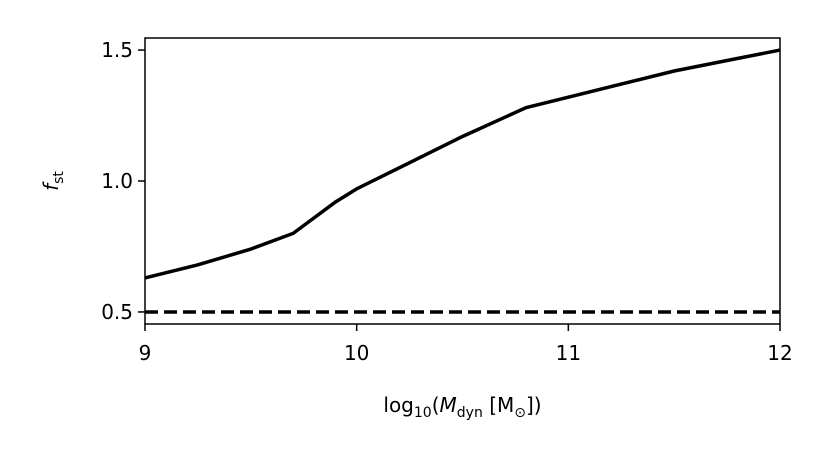 The image size is (830, 457). Describe the element at coordinates (498, 405) in the screenshot. I see `x-axis-label-part: [M` at that location.